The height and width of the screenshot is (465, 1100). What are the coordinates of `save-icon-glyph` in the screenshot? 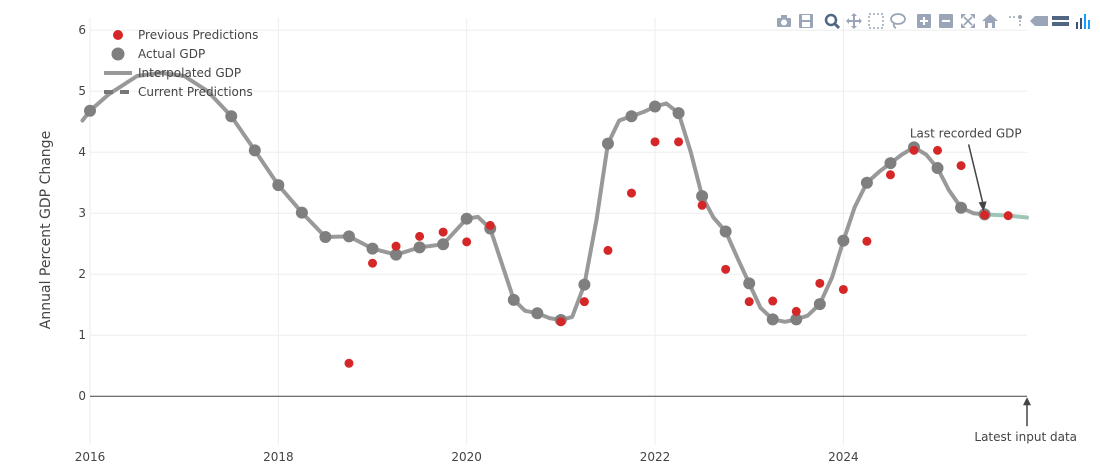 It's located at (806, 21).